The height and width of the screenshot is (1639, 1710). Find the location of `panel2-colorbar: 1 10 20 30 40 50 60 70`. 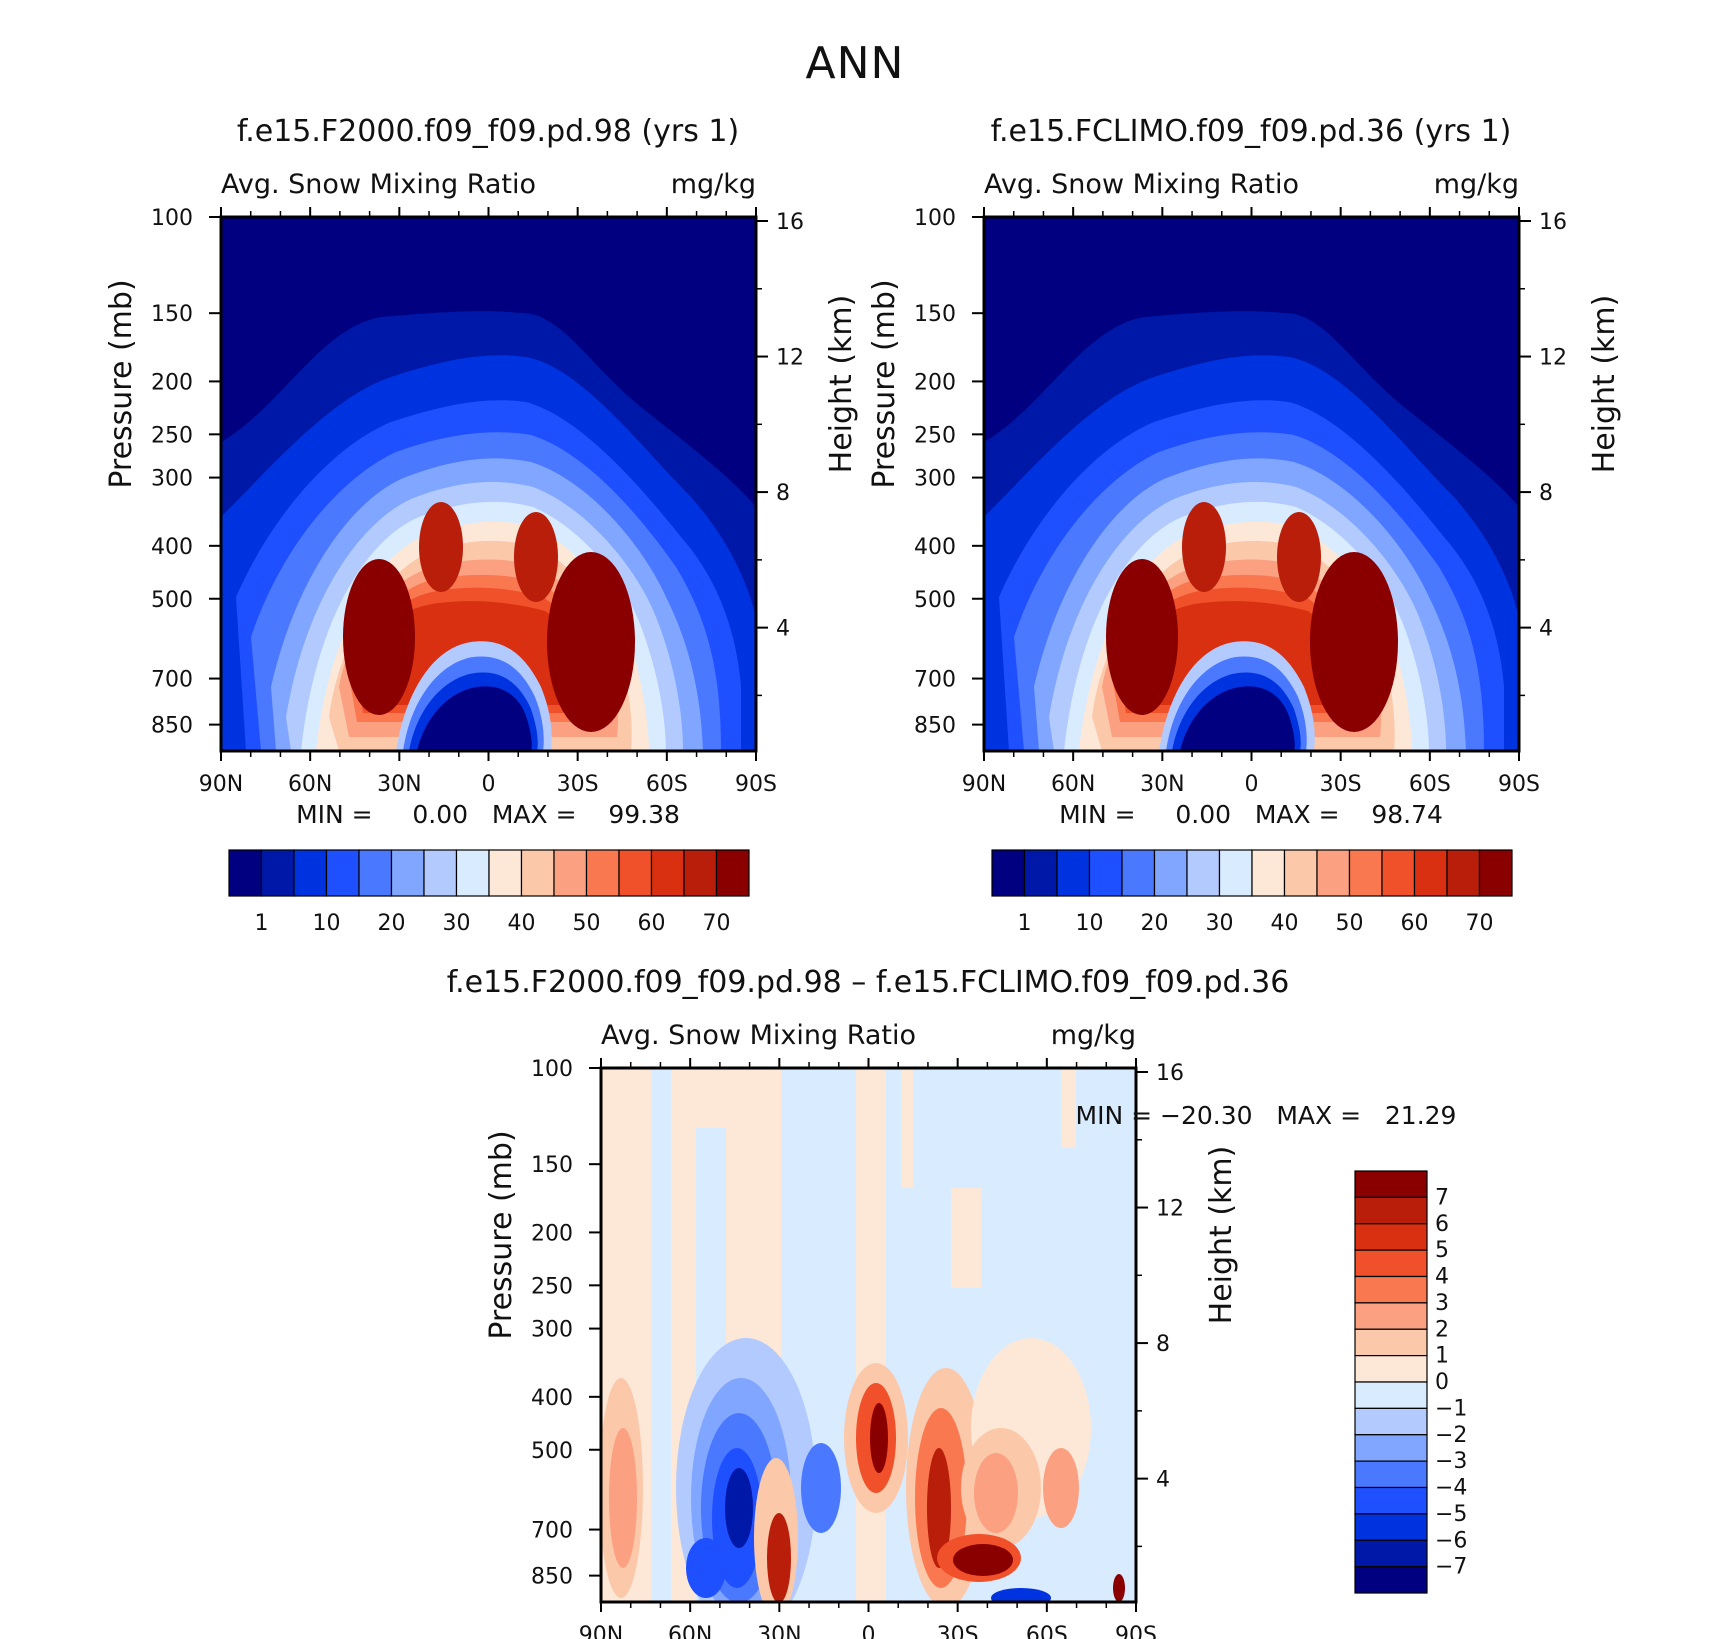

panel2-colorbar: 1 10 20 30 40 50 60 70 is located at coordinates (1252, 892).